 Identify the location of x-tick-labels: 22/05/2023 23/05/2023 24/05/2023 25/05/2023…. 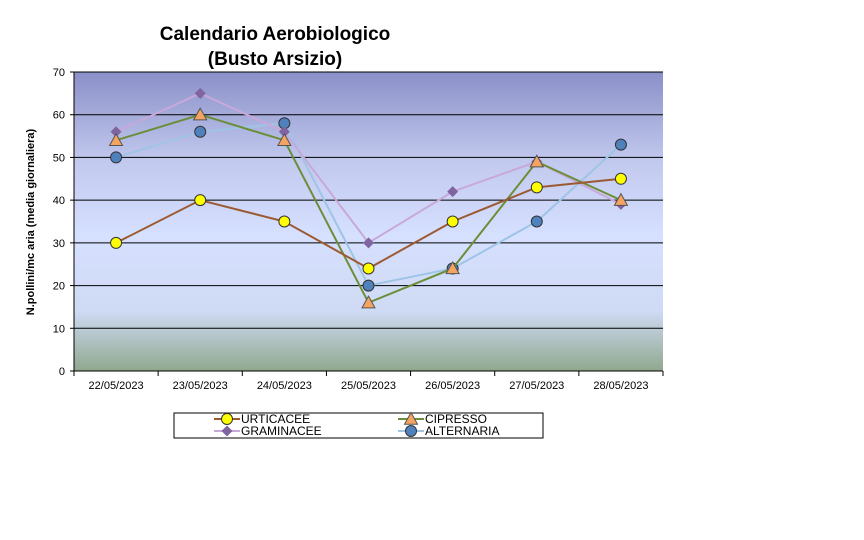
(369, 386).